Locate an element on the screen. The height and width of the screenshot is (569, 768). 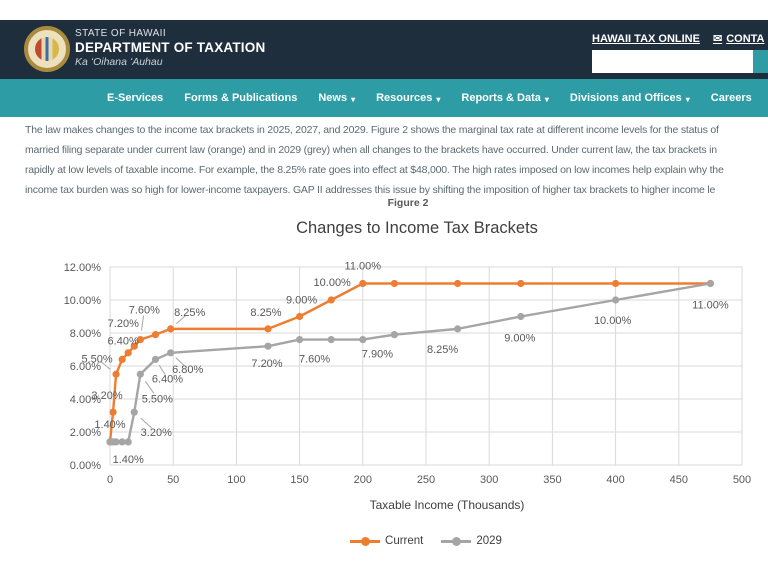
contact-link: ✉ CONTA is located at coordinates (738, 39).